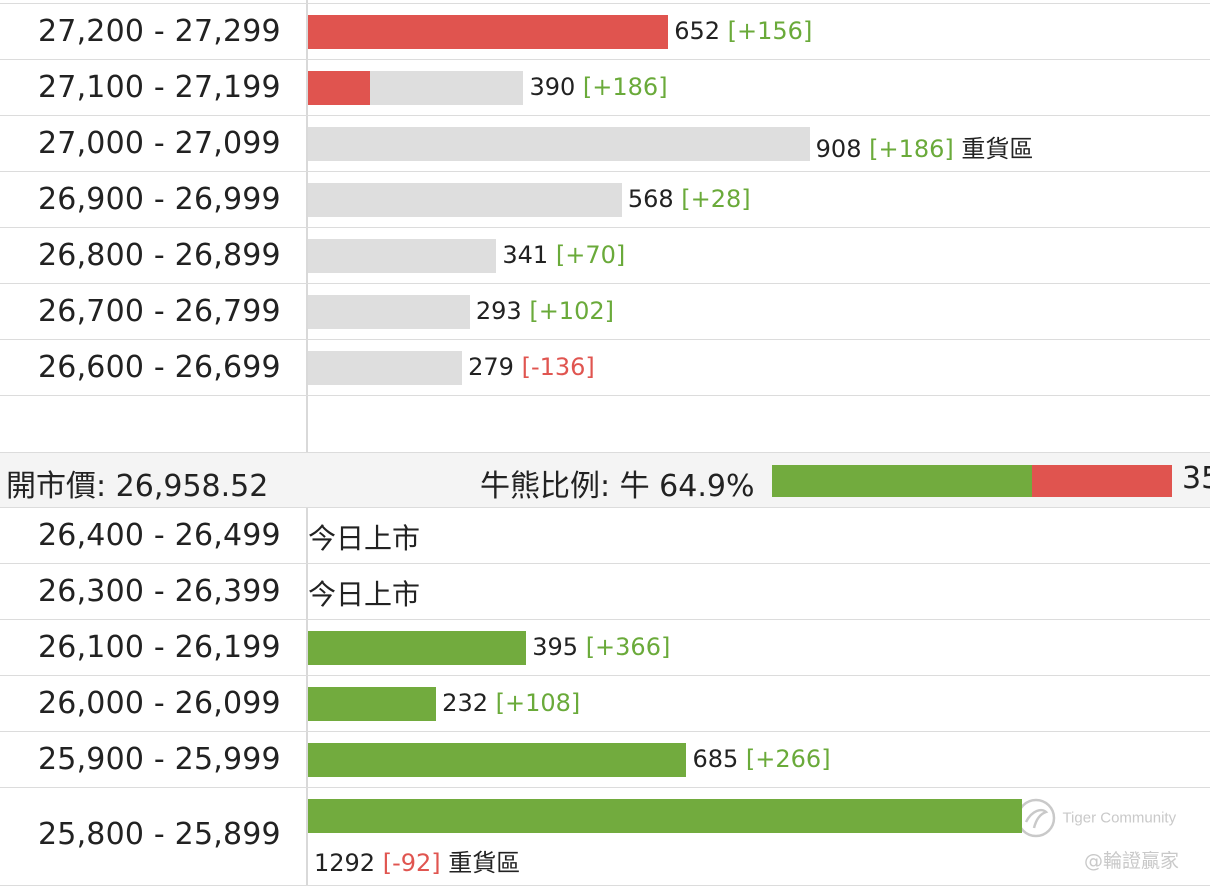  I want to click on value-text: 908, so click(838, 149).